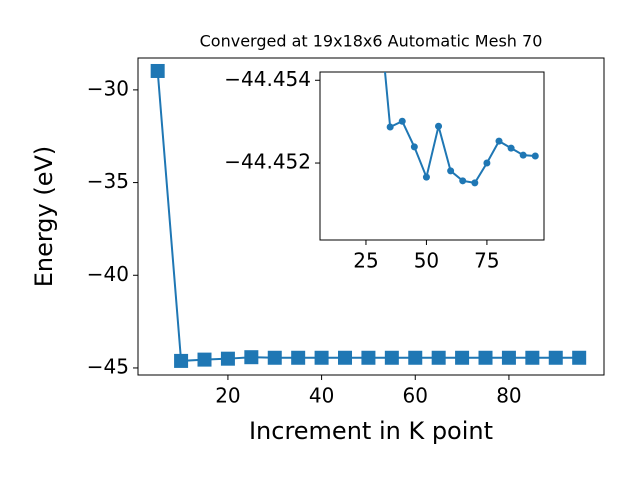  Describe the element at coordinates (267, 162) in the screenshot. I see `y-tick-label: −44.452` at that location.